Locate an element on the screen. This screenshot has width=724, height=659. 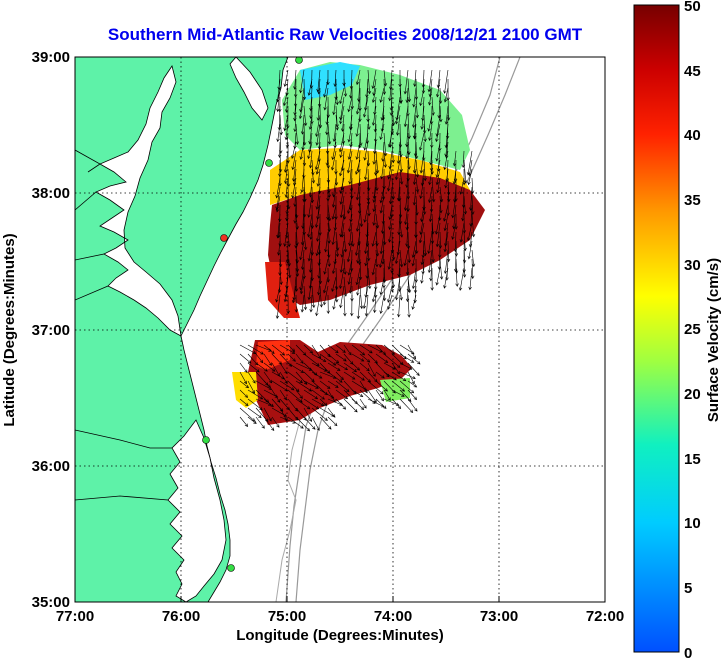
river is located at coordinates (90, 257).